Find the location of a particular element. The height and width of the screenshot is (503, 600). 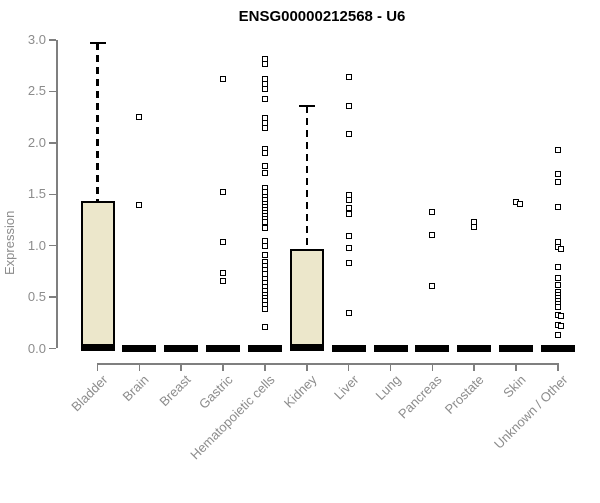

y-tick-label: 1.0 is located at coordinates (36, 245).